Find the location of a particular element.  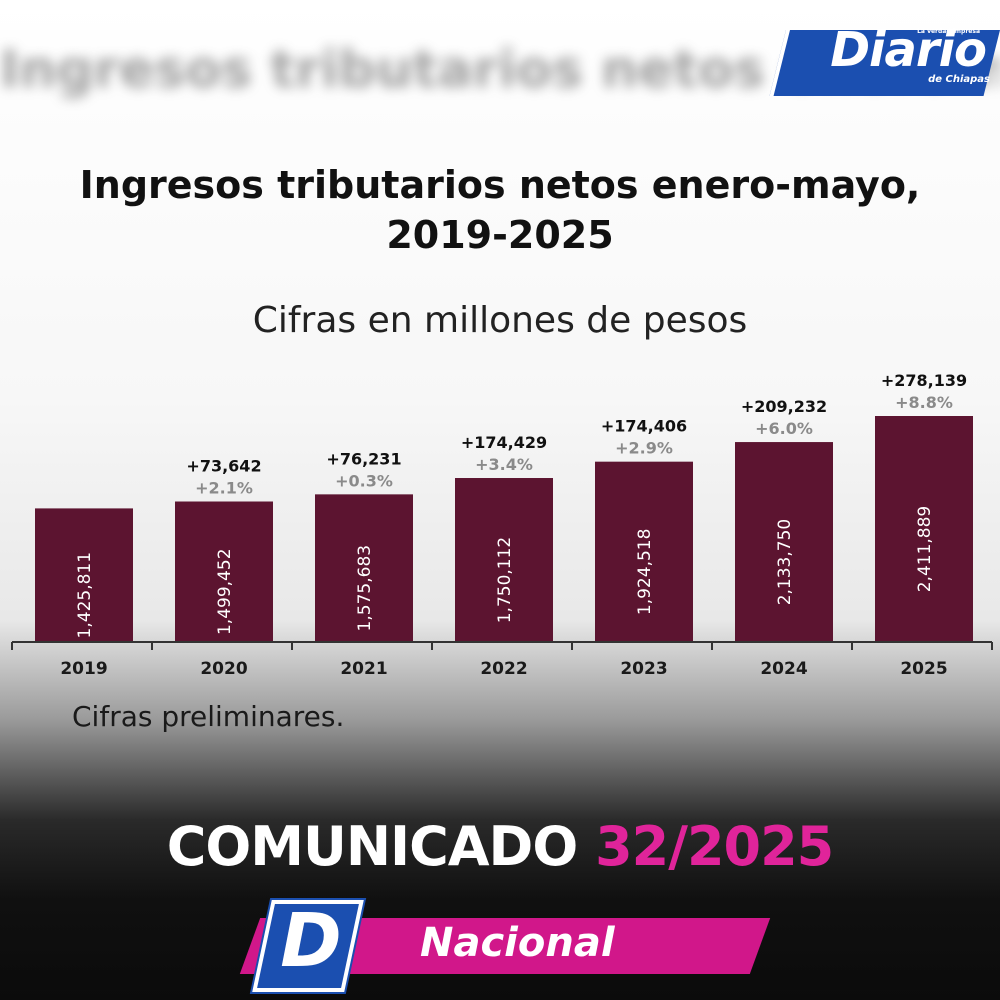

x-tick-label: 2024 is located at coordinates (783, 669).